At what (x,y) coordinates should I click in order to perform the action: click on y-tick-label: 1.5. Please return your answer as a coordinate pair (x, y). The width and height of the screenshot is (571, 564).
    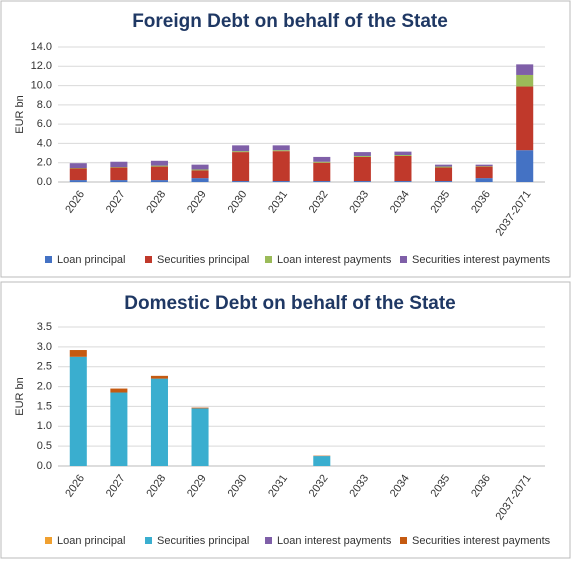
    Looking at the image, I should click on (44, 406).